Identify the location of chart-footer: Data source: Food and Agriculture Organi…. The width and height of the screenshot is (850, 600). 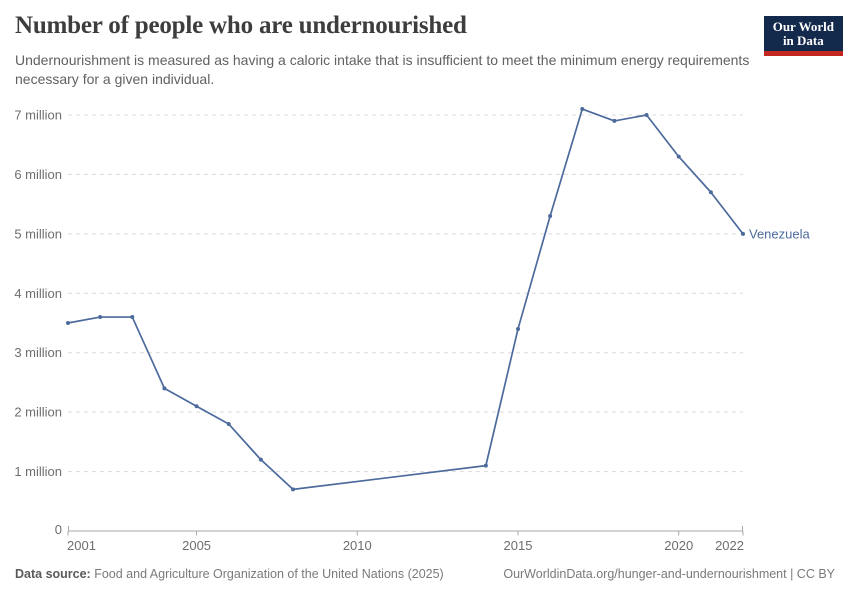
(425, 574).